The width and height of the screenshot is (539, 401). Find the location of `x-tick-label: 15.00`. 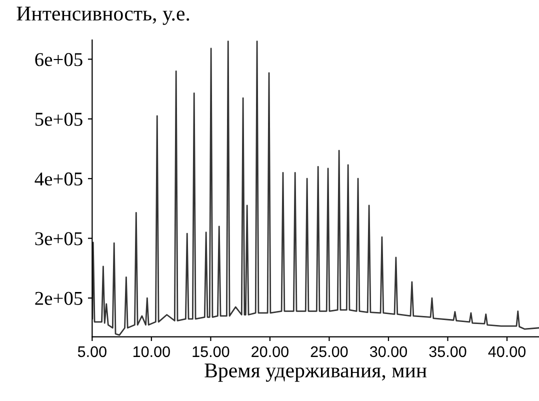

x-tick-label: 15.00 is located at coordinates (211, 352).